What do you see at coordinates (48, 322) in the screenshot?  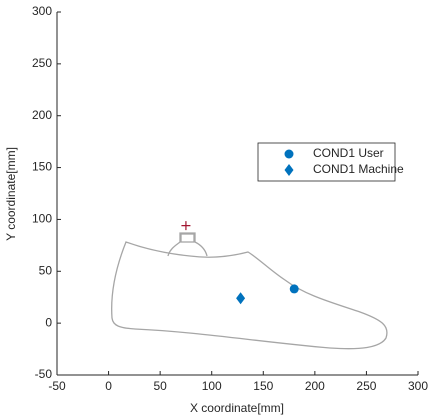 I see `y-tick-label: 0` at bounding box center [48, 322].